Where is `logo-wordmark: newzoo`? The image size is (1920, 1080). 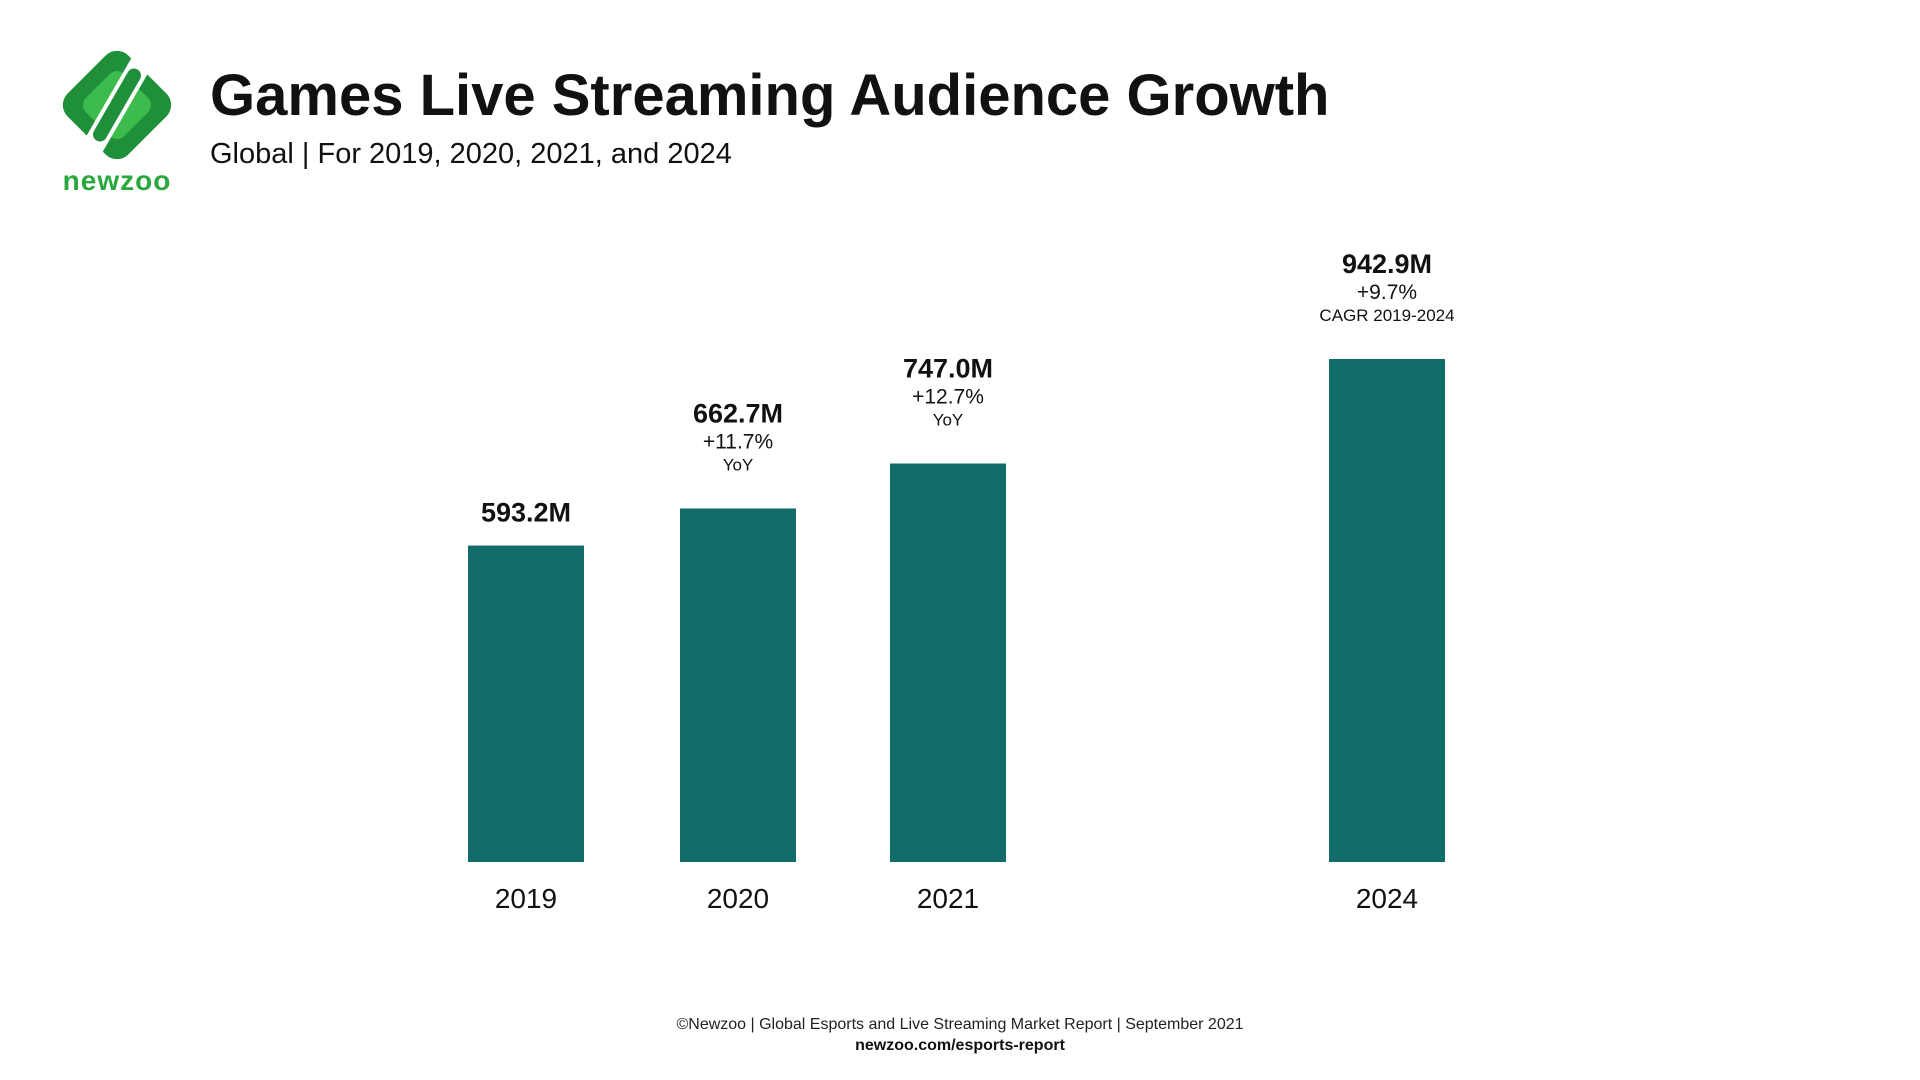 logo-wordmark: newzoo is located at coordinates (117, 180).